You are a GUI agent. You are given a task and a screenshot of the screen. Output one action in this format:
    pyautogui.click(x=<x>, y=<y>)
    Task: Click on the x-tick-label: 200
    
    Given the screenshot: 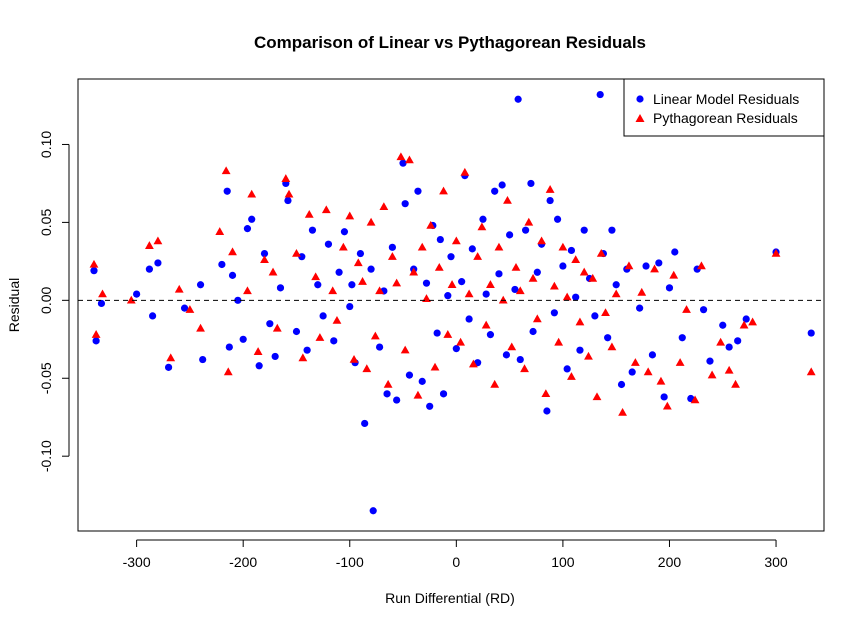 What is the action you would take?
    pyautogui.click(x=670, y=562)
    